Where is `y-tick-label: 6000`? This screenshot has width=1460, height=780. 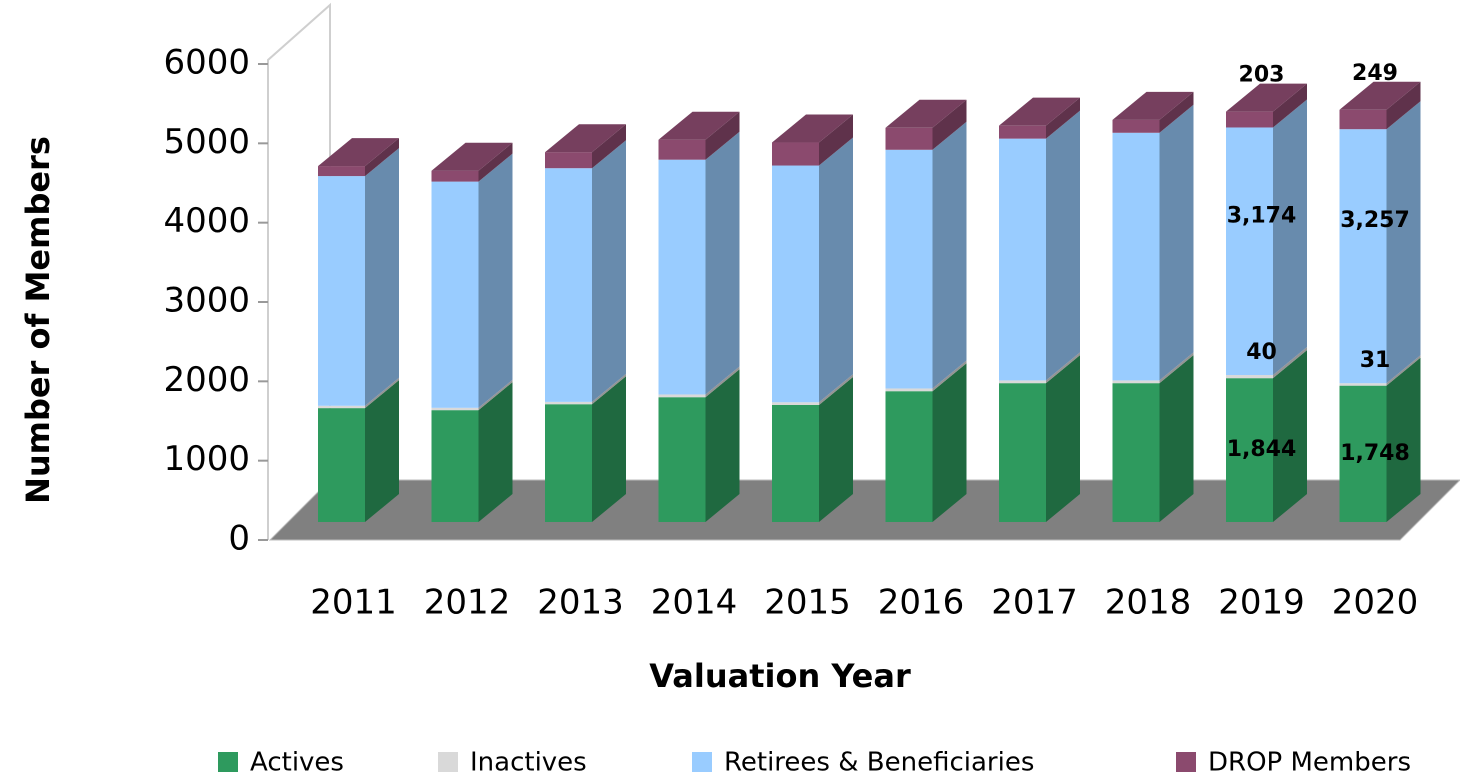
y-tick-label: 6000 is located at coordinates (206, 63).